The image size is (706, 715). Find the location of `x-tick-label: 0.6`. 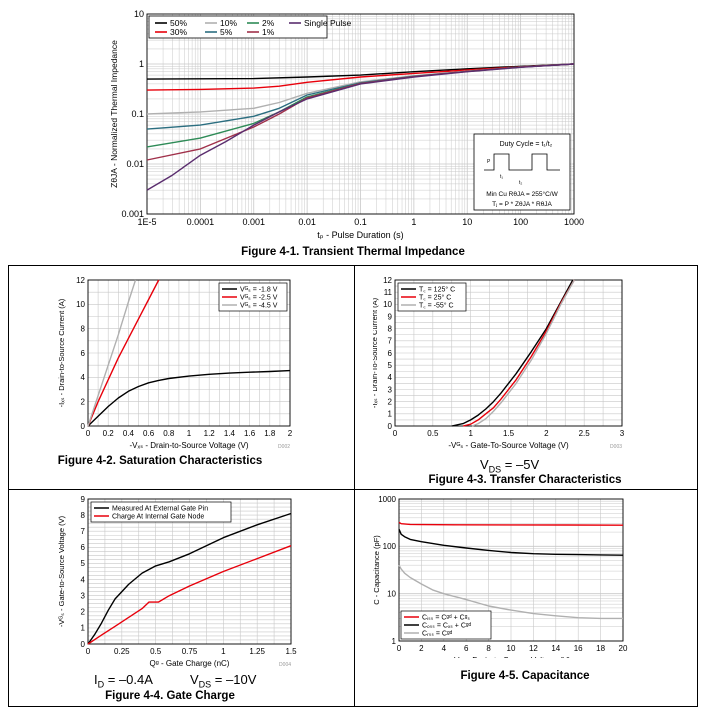

x-tick-label: 0.6 is located at coordinates (149, 433).